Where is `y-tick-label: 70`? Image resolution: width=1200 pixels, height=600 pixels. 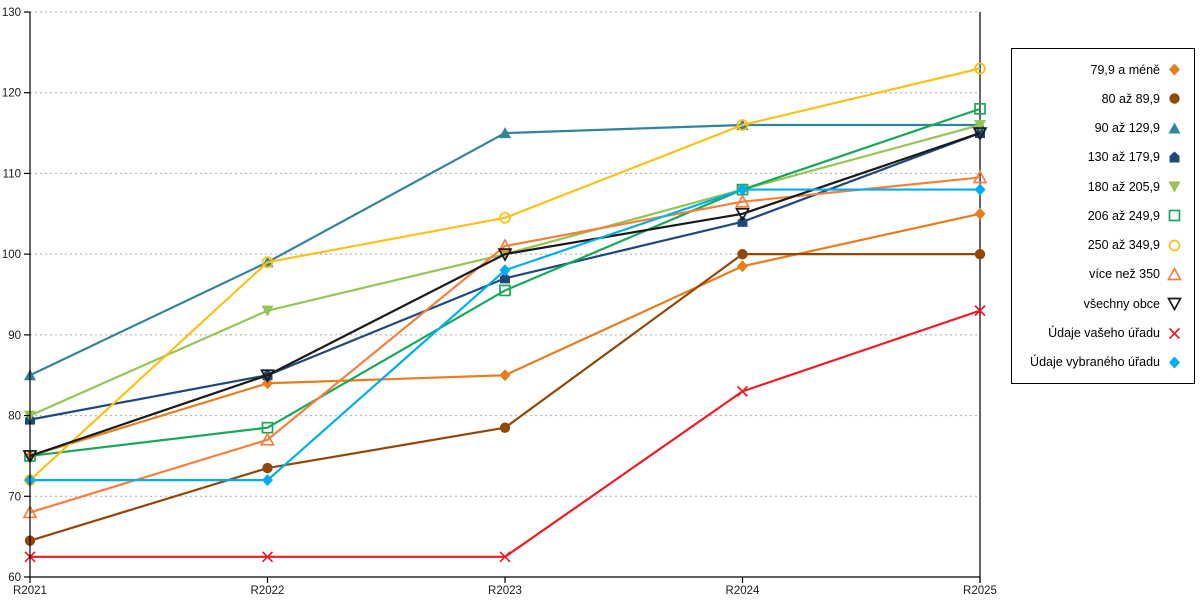 y-tick-label: 70 is located at coordinates (14, 497).